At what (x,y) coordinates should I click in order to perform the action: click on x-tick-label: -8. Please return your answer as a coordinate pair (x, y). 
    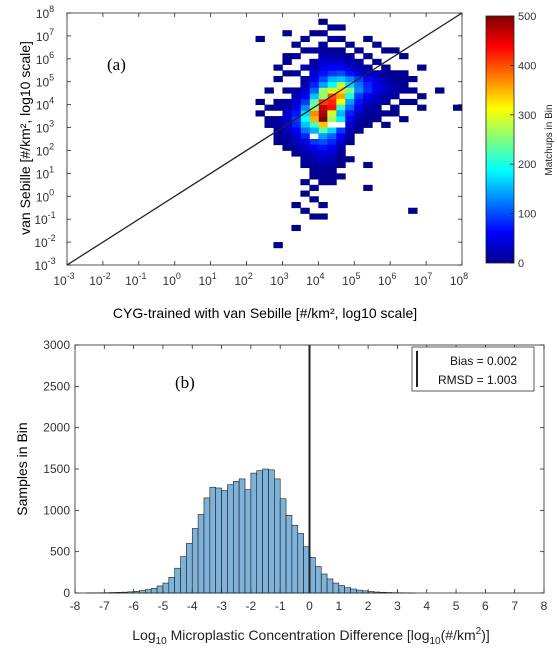
    Looking at the image, I should click on (75, 606).